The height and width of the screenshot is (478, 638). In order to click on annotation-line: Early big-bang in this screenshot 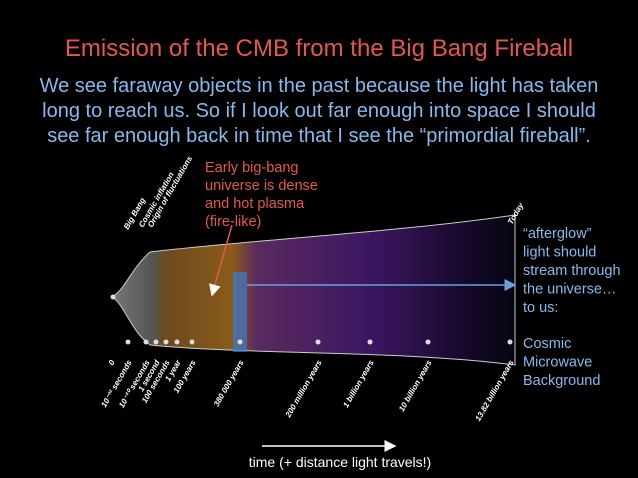, I will do `click(252, 168)`.